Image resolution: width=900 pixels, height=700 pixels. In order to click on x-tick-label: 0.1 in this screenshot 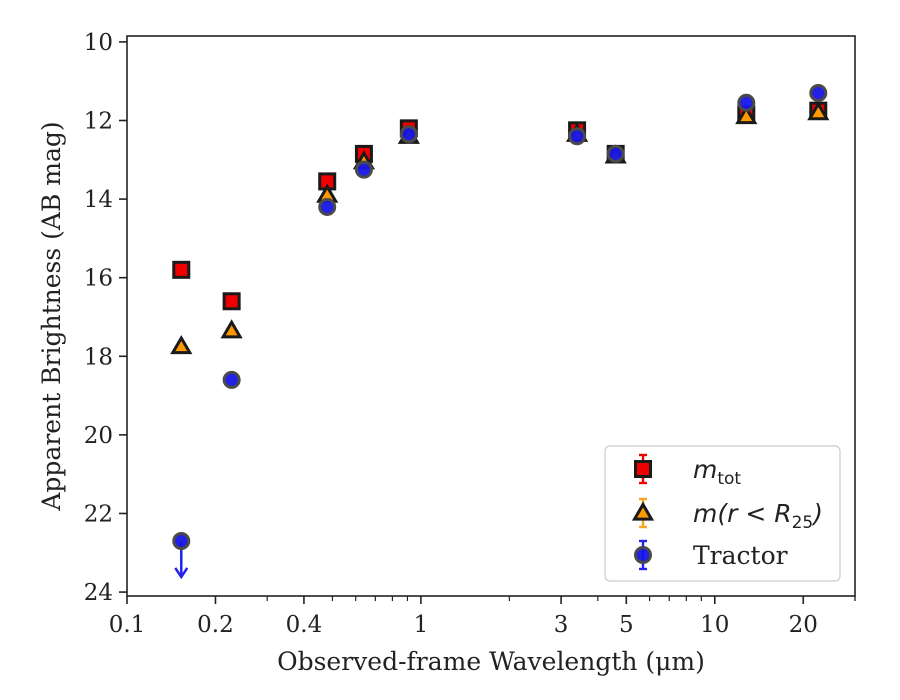, I will do `click(127, 625)`.